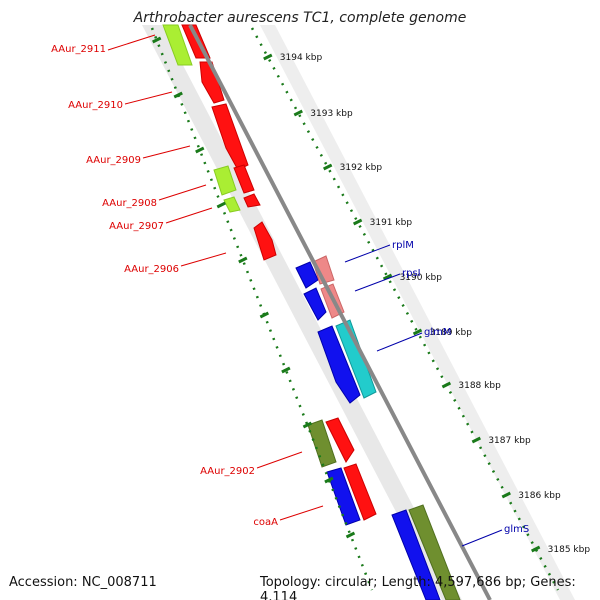  What do you see at coordinates (136, 226) in the screenshot?
I see `gene-label: AAur_2907` at bounding box center [136, 226].